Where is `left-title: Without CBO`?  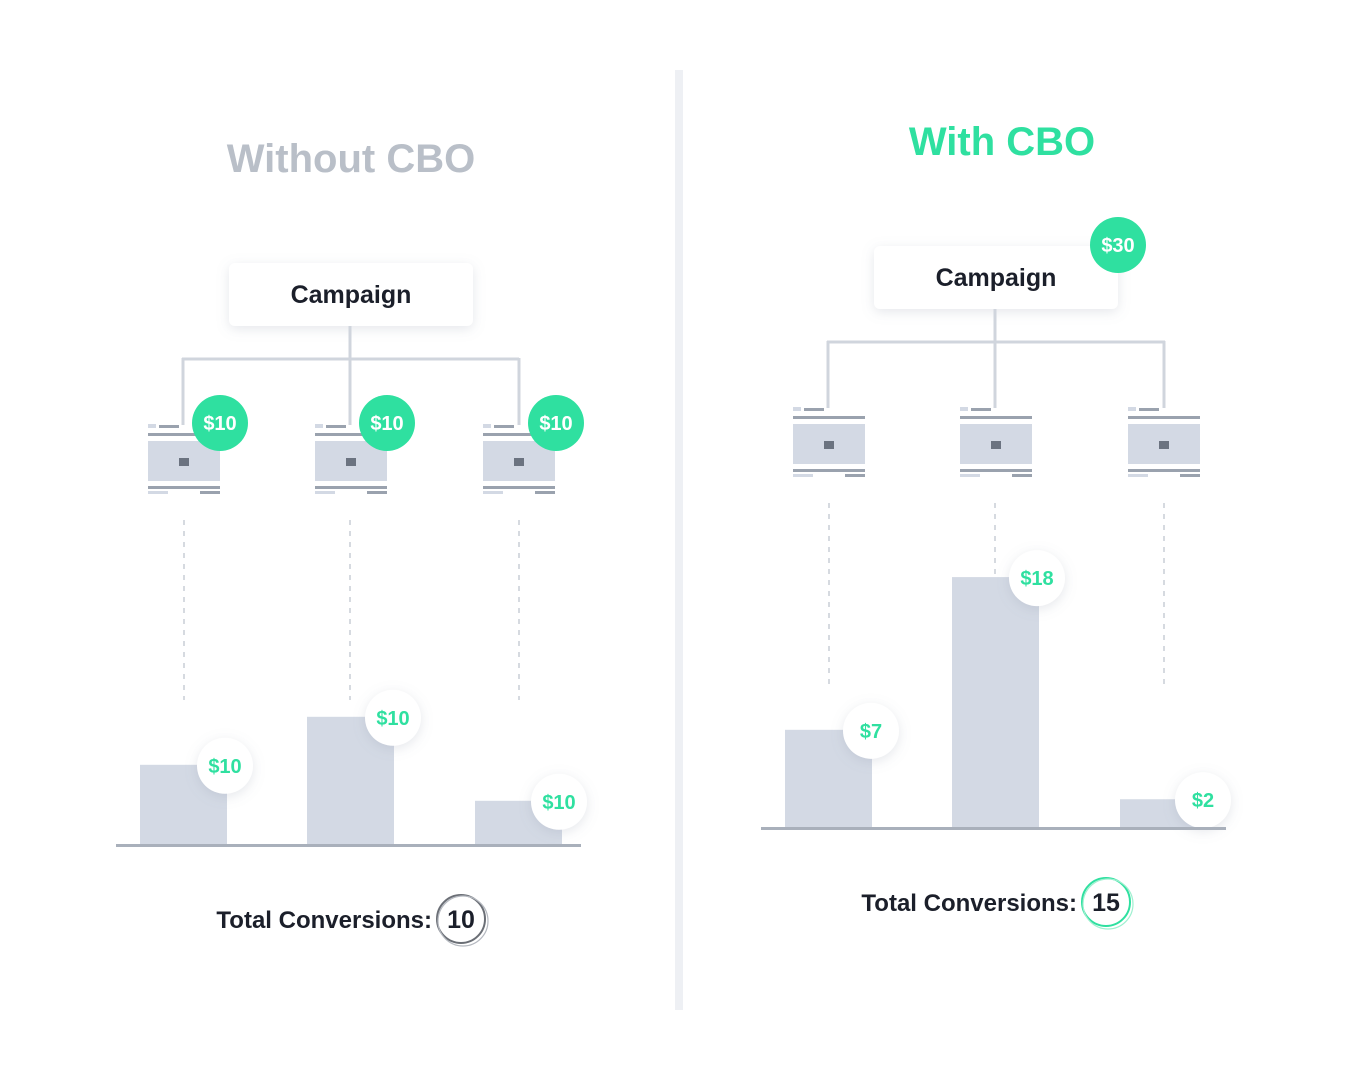
left-title: Without CBO is located at coordinates (351, 159).